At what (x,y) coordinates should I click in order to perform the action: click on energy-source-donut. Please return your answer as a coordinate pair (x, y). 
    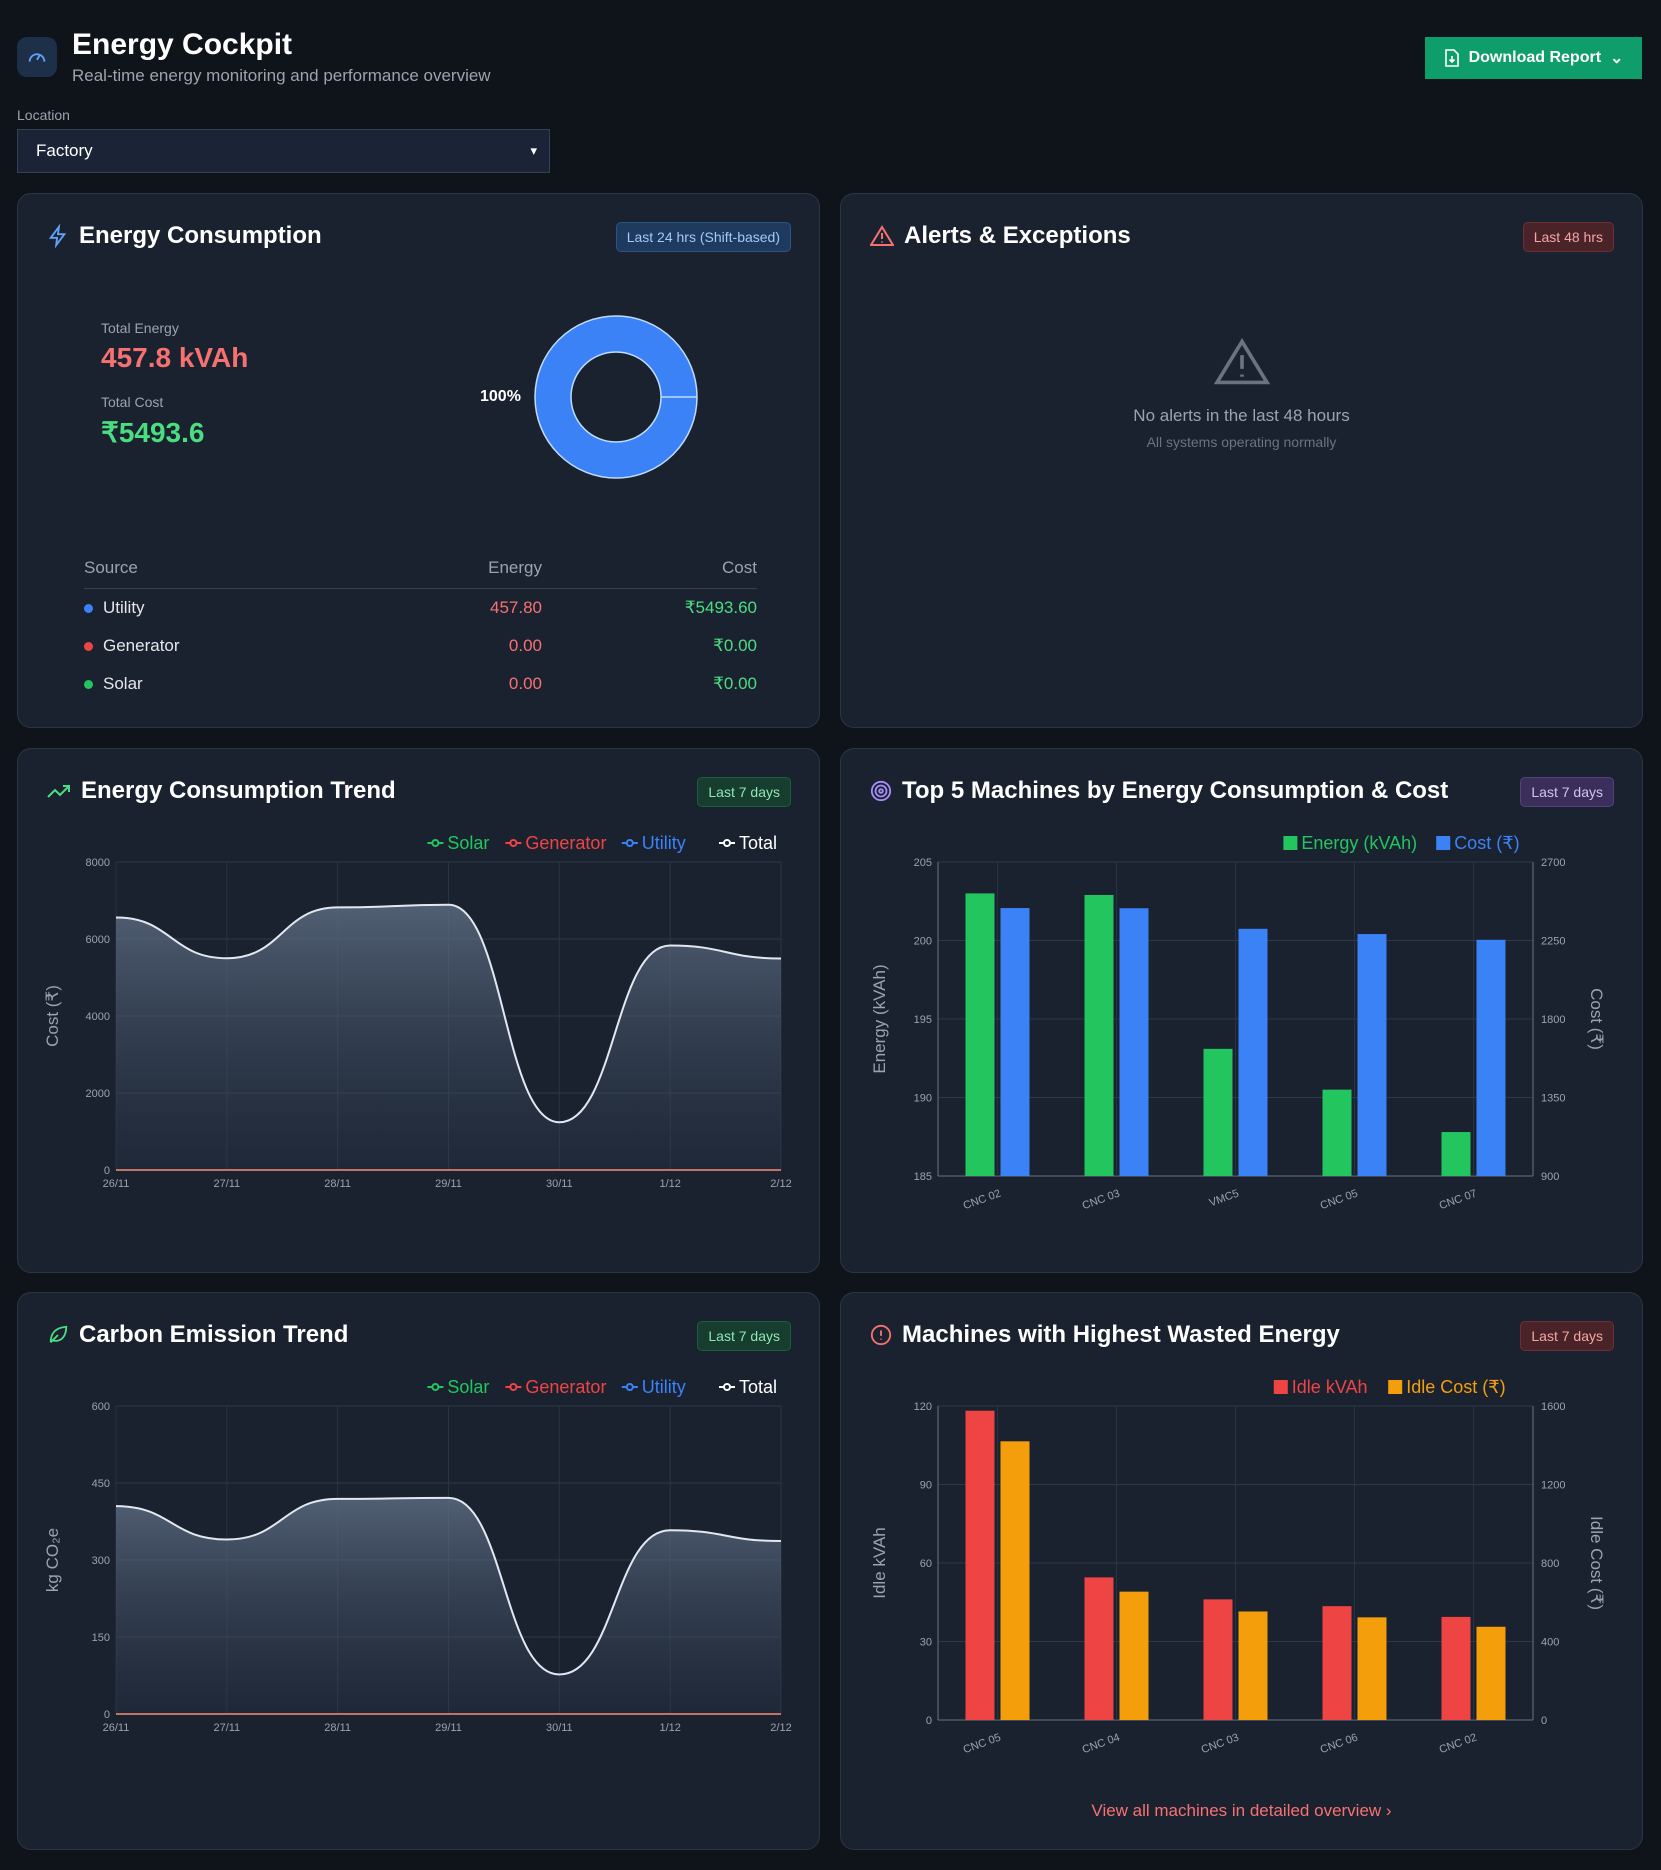
    Looking at the image, I should click on (616, 397).